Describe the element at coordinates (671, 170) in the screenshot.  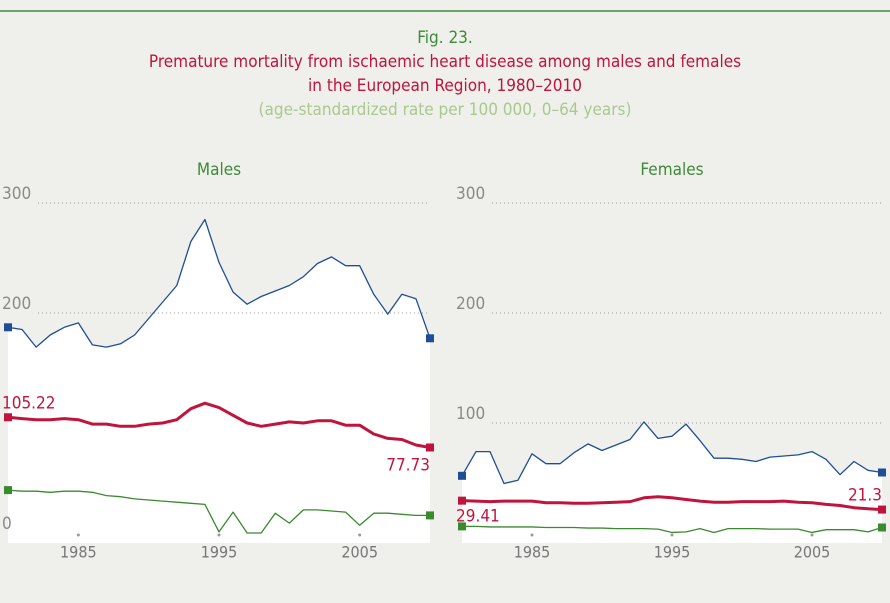
I see `panel-title: Females` at that location.